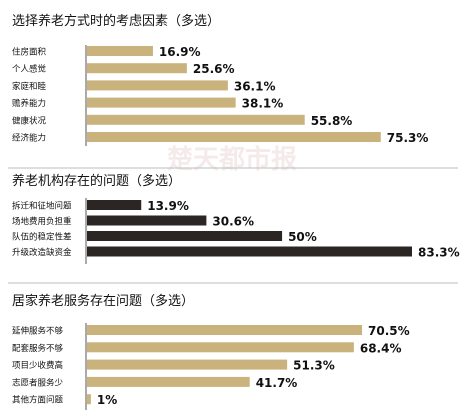  I want to click on chart-title-institution-problems: 养老机构存在的问题（多选）, so click(96, 181).